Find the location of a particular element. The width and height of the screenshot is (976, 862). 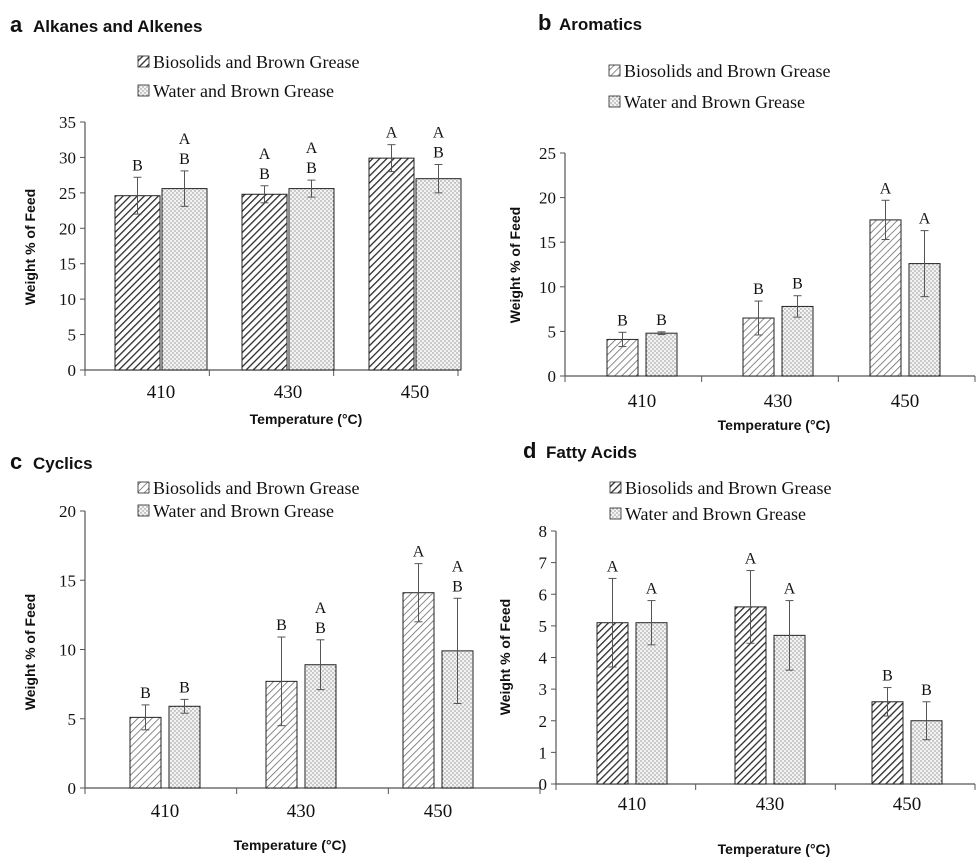

y-tick-label: 4 is located at coordinates (543, 658).